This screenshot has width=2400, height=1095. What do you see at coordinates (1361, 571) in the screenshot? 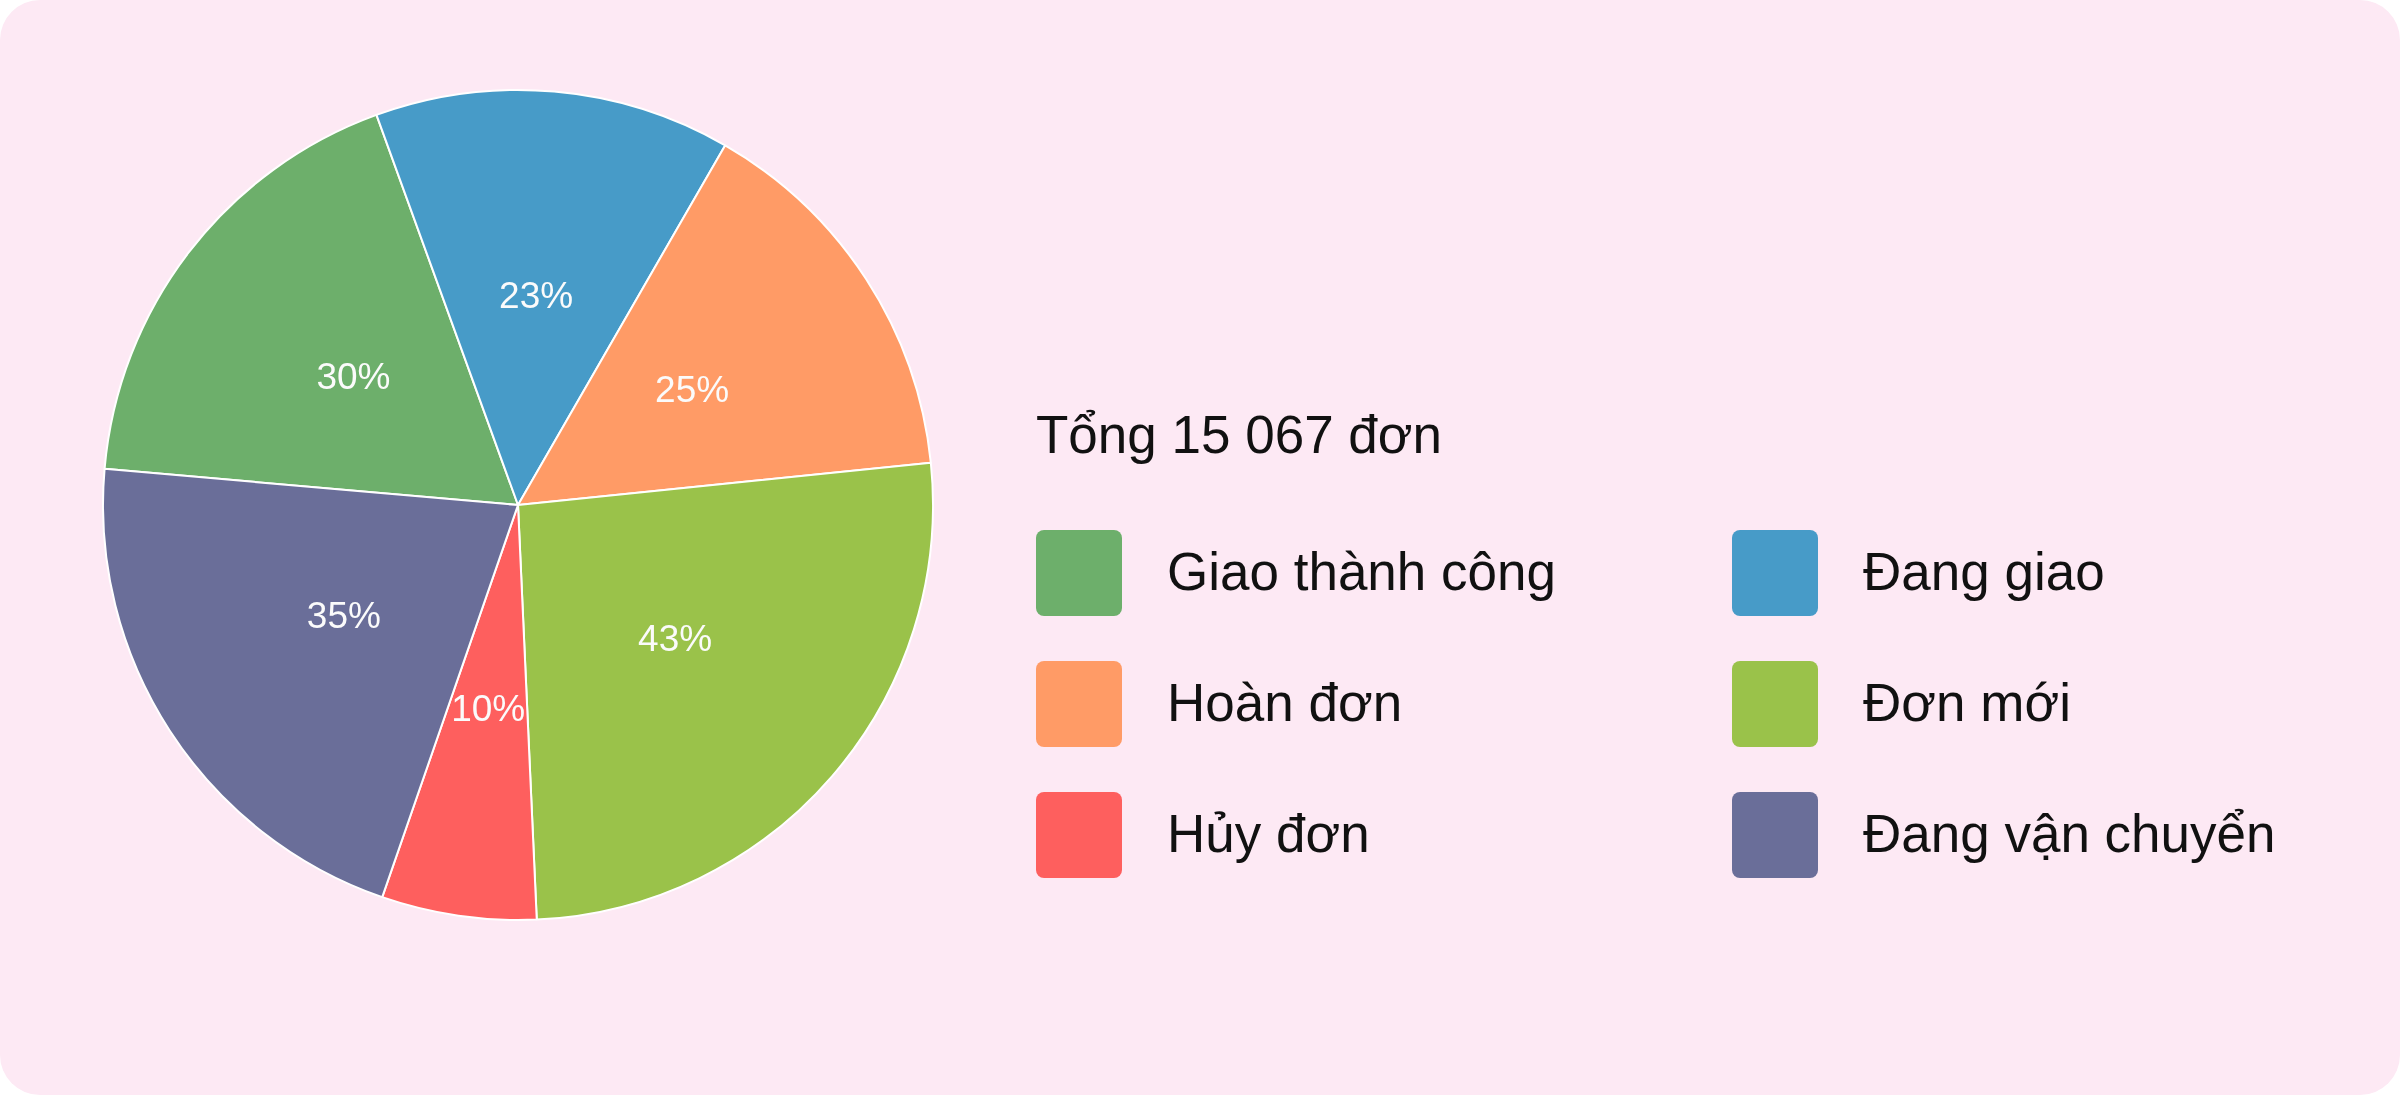
I see `legend-label: Giao thành công` at bounding box center [1361, 571].